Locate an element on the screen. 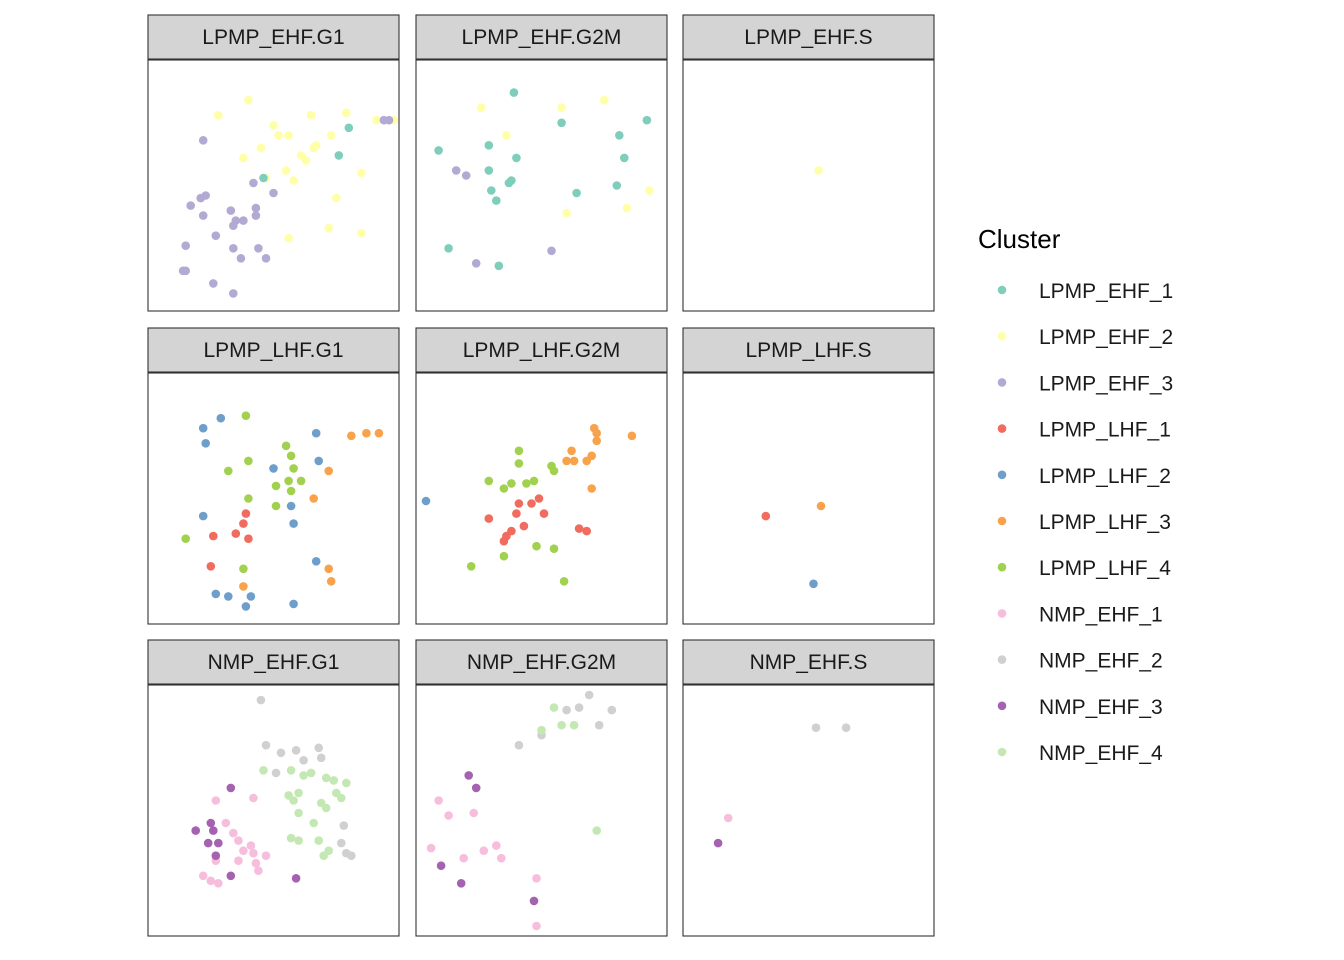 The width and height of the screenshot is (1344, 960). facet-NMP_EHF.G1: NMP_EHF.G1 is located at coordinates (273, 788).